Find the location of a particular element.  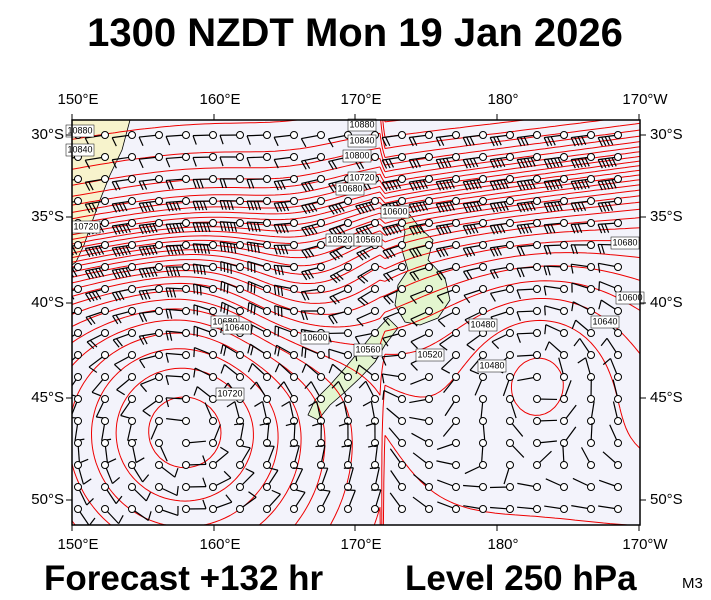

lon-label: 170°W is located at coordinates (645, 544).